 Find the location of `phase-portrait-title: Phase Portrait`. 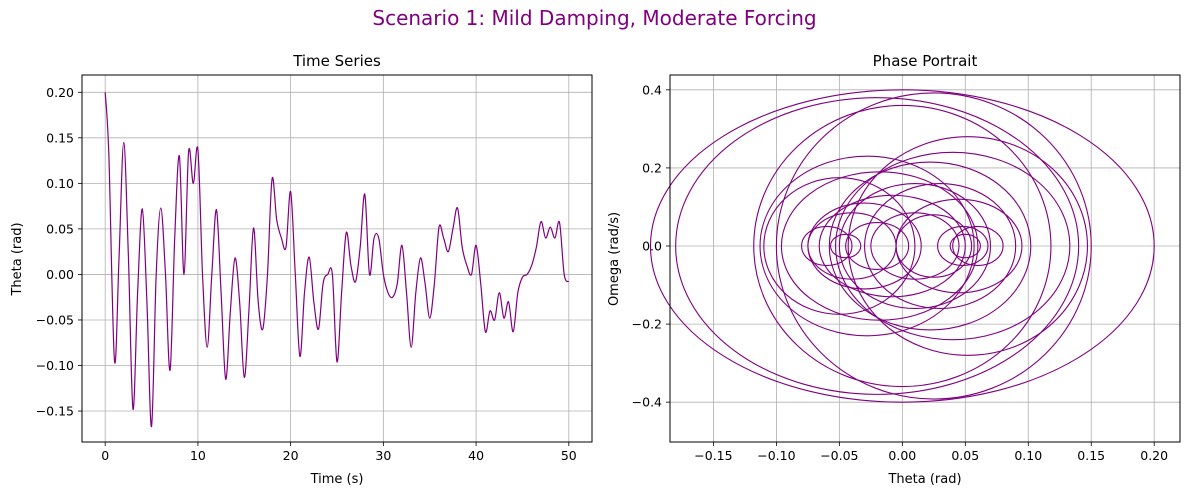

phase-portrait-title: Phase Portrait is located at coordinates (925, 61).